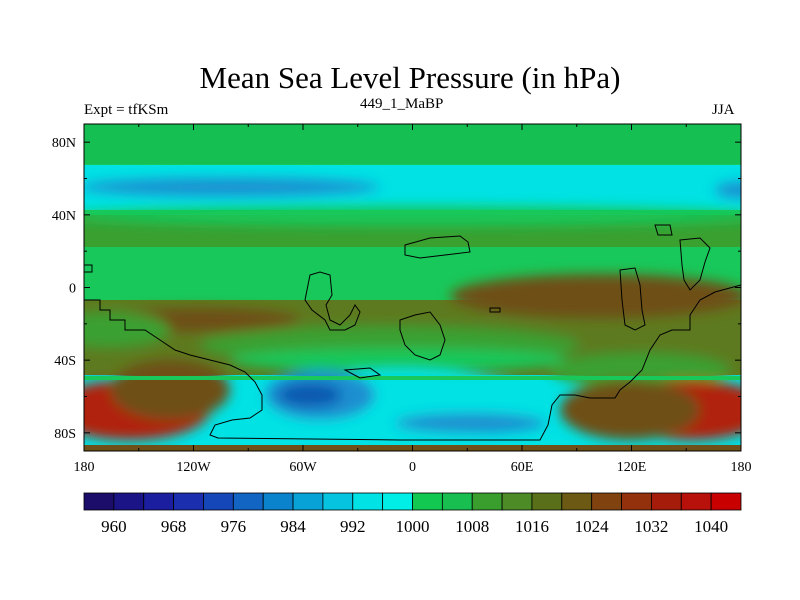  Describe the element at coordinates (422, 336) in the screenshot. I see `coastline-africa` at that location.